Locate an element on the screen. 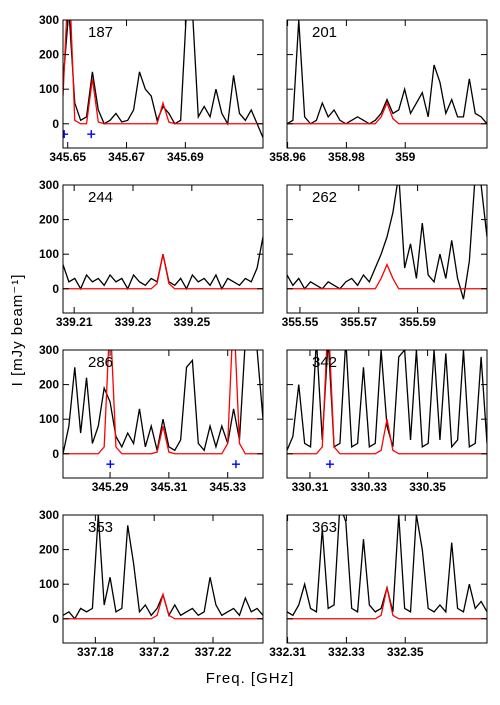 The width and height of the screenshot is (500, 705). panel: 330.31 330.33 330.35 342 is located at coordinates (387, 421).